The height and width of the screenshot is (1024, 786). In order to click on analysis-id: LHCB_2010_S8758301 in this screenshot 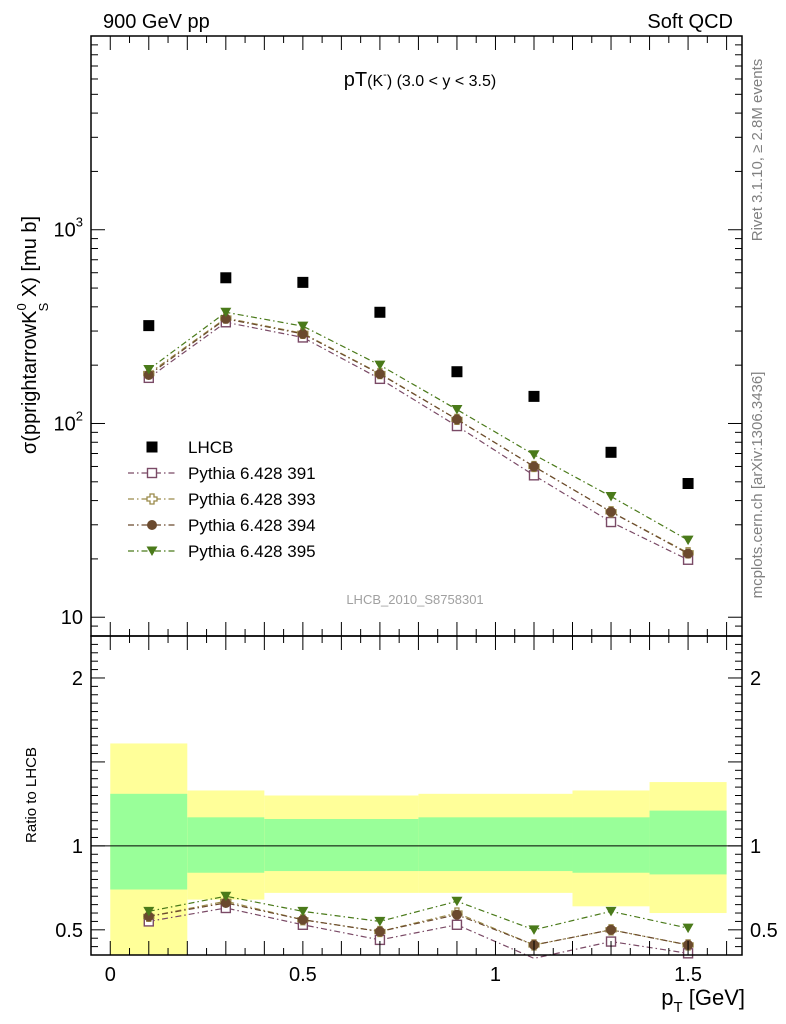, I will do `click(414, 599)`.